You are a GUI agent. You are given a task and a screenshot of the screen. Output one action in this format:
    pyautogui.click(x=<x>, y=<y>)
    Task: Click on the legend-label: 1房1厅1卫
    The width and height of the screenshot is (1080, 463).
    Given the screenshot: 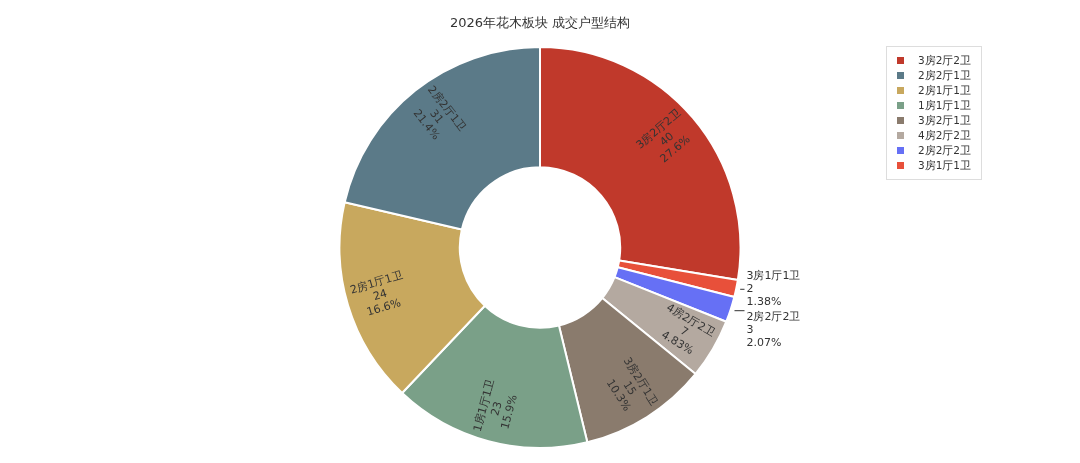 What is the action you would take?
    pyautogui.click(x=944, y=105)
    